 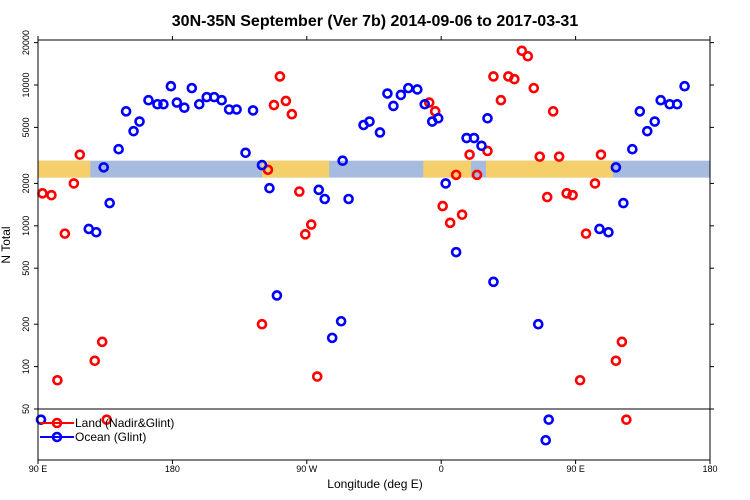 What do you see at coordinates (26, 127) in the screenshot?
I see `y-tick-label: 5000` at bounding box center [26, 127].